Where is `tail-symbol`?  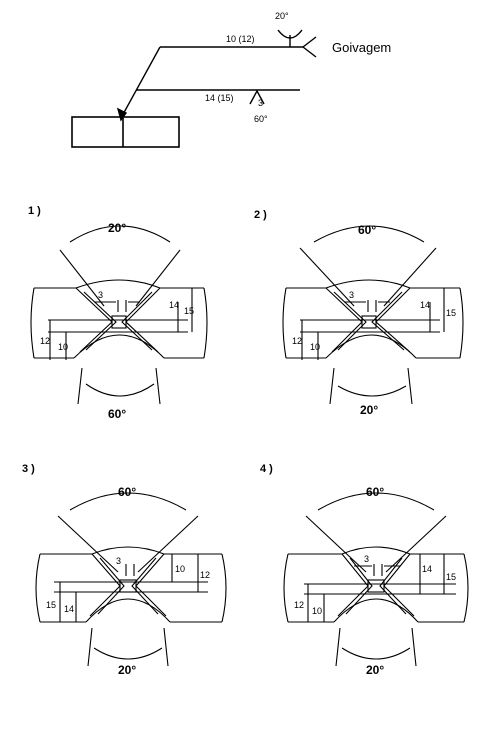
tail-symbol is located at coordinates (309, 47).